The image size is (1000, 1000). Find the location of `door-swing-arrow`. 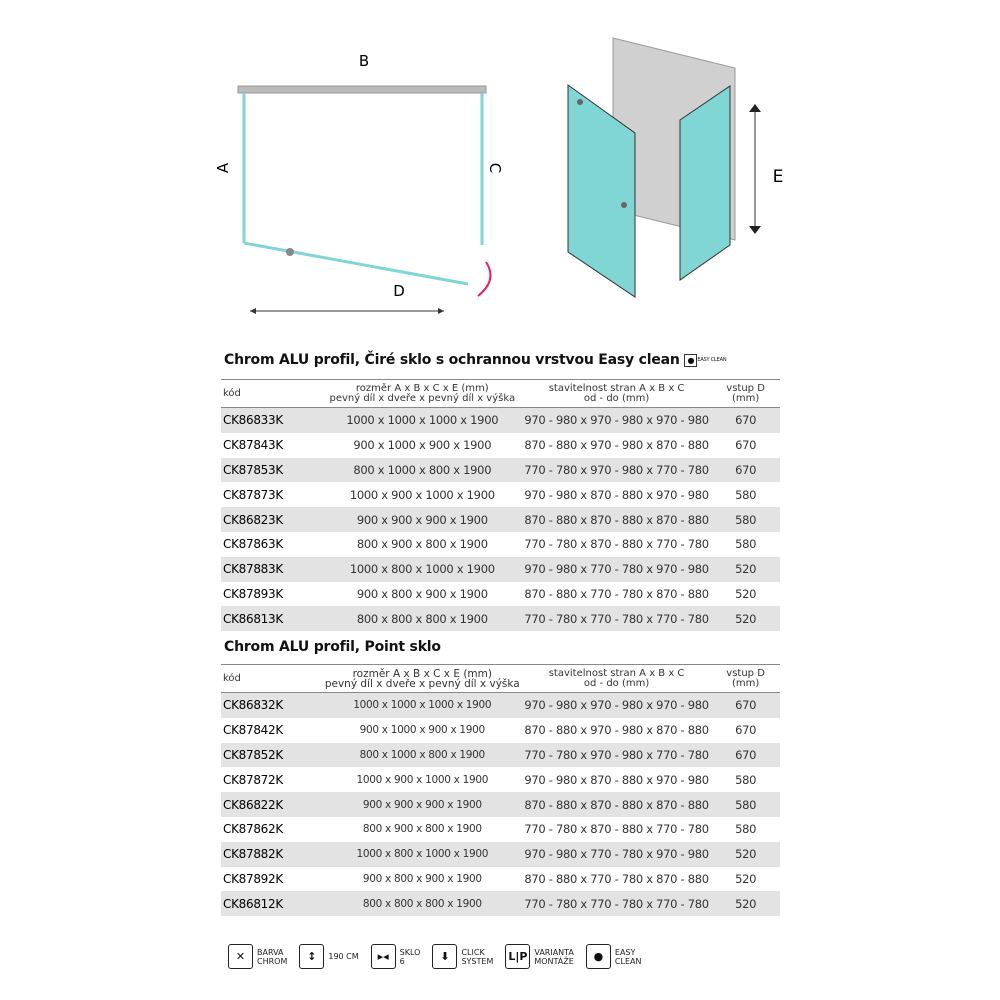

door-swing-arrow is located at coordinates (484, 279).